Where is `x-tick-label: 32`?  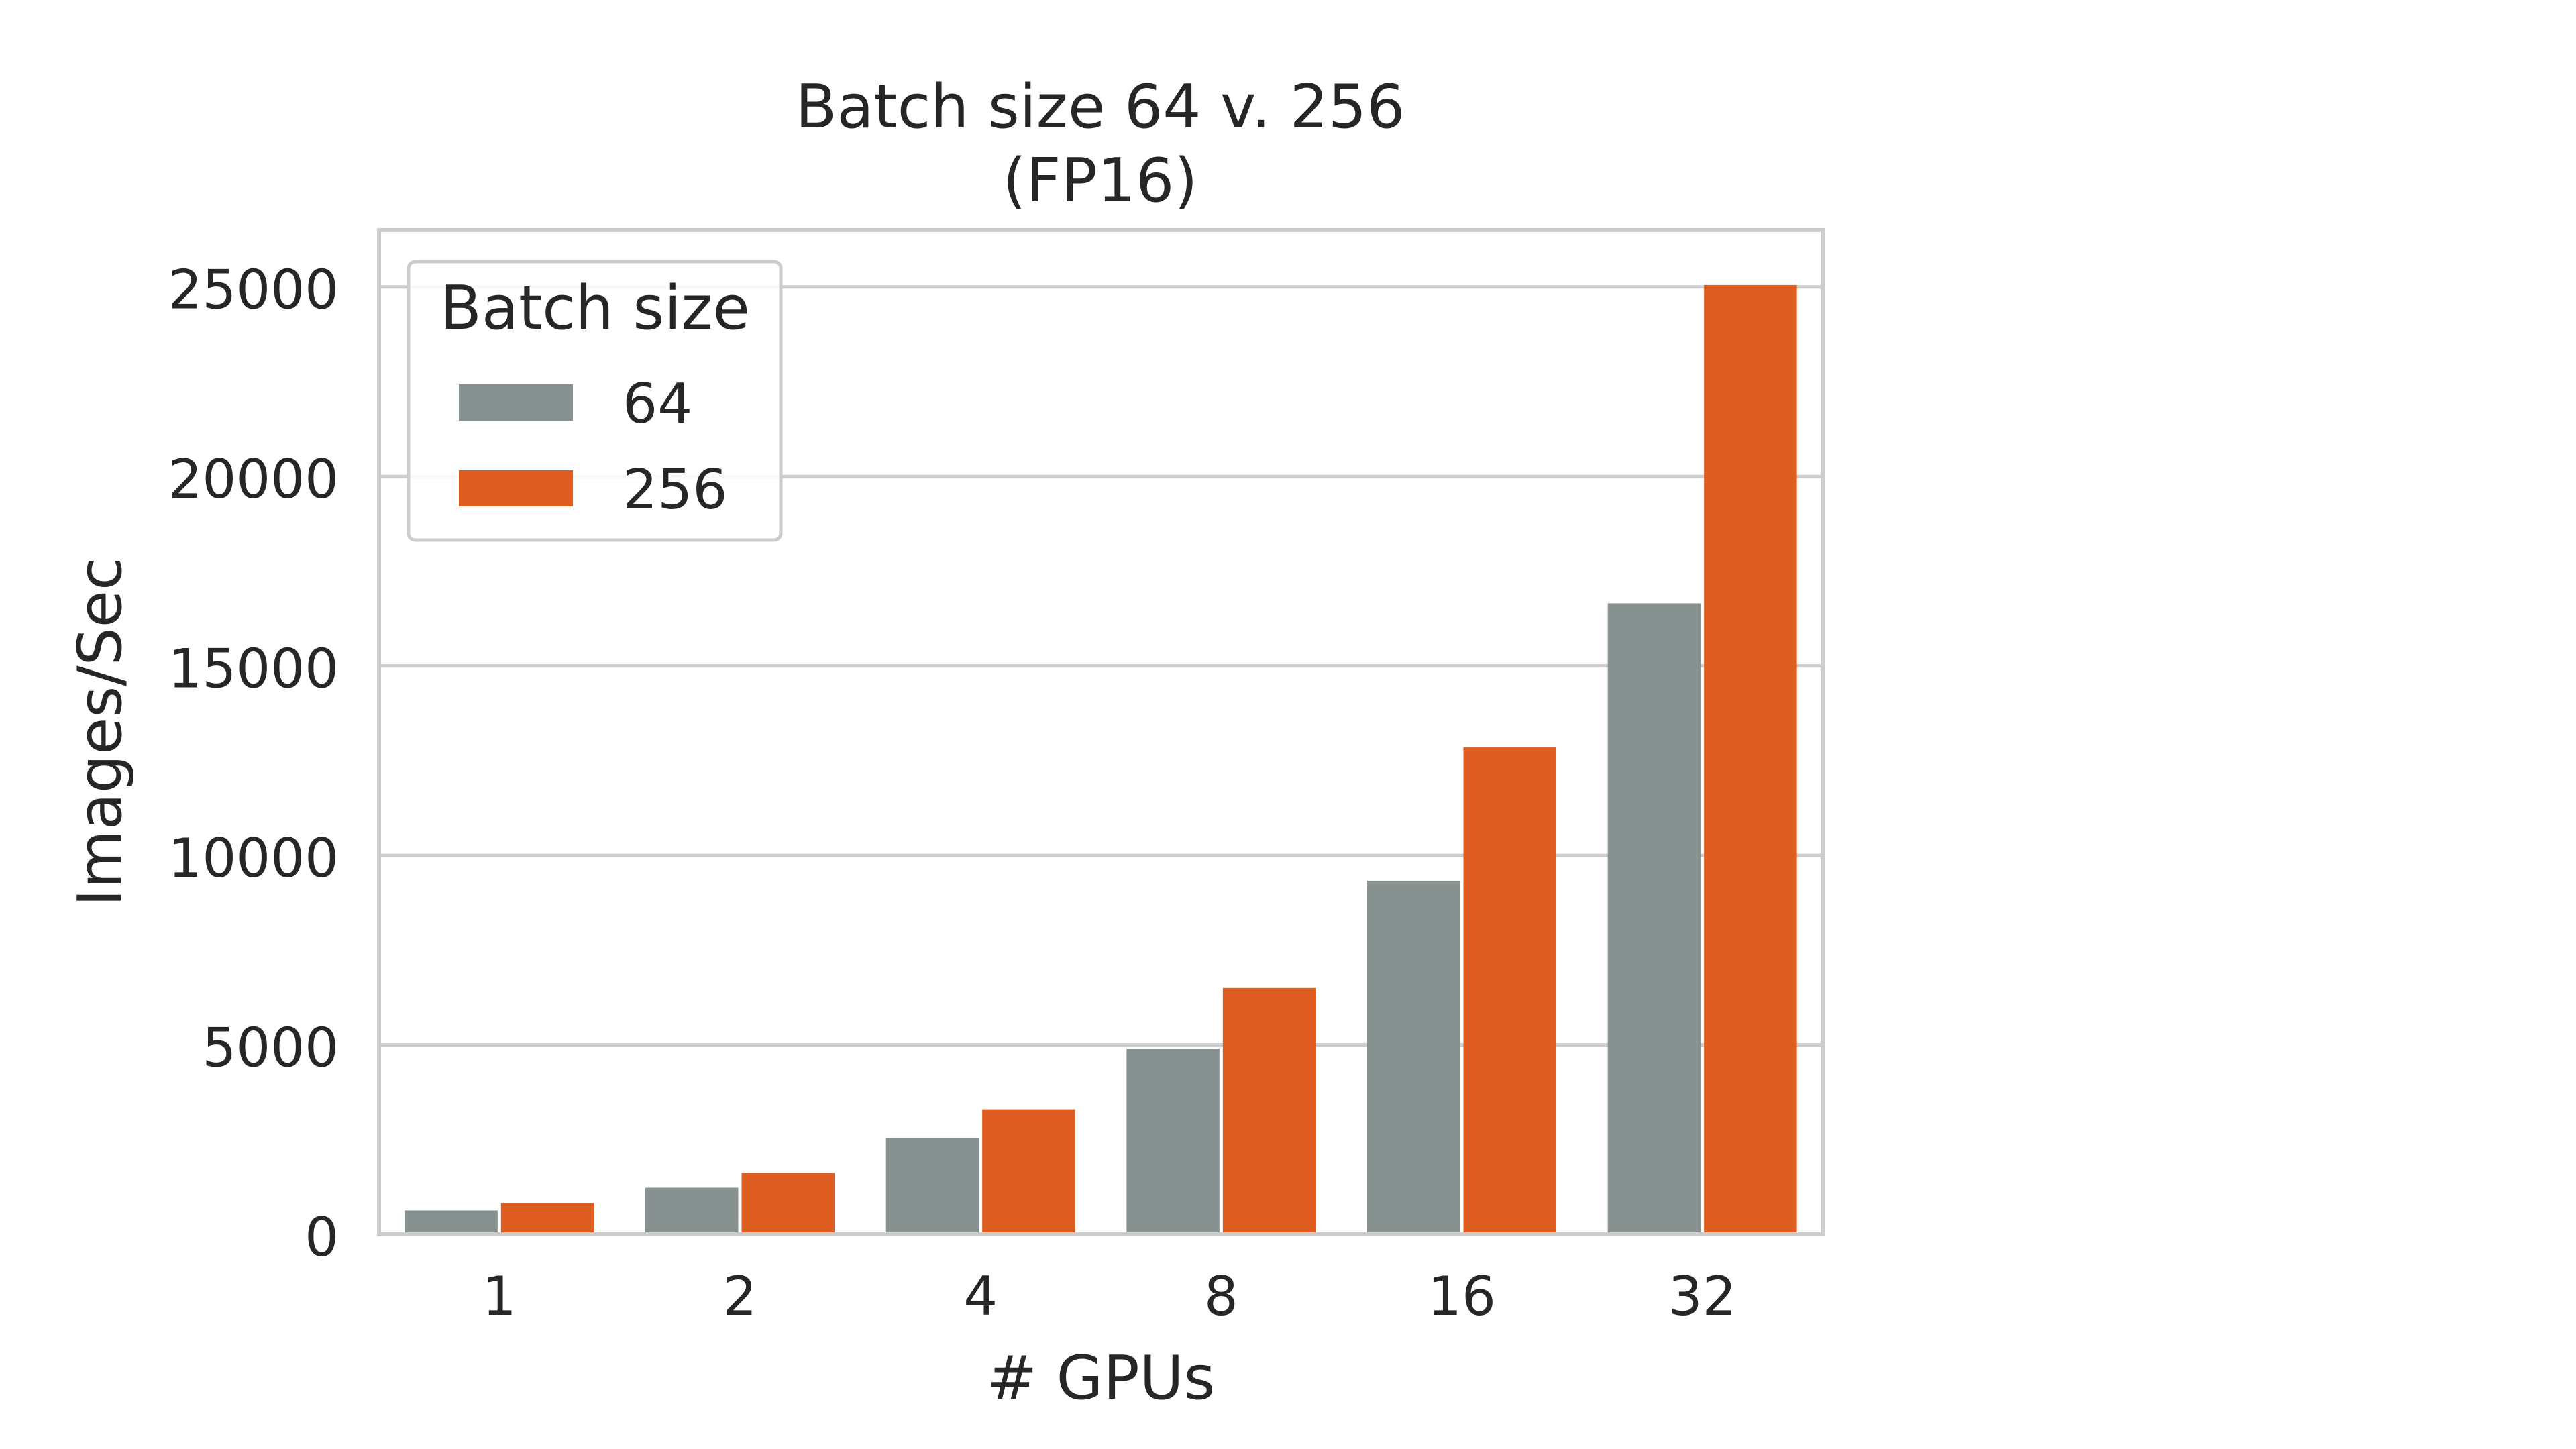
x-tick-label: 32 is located at coordinates (1702, 1296).